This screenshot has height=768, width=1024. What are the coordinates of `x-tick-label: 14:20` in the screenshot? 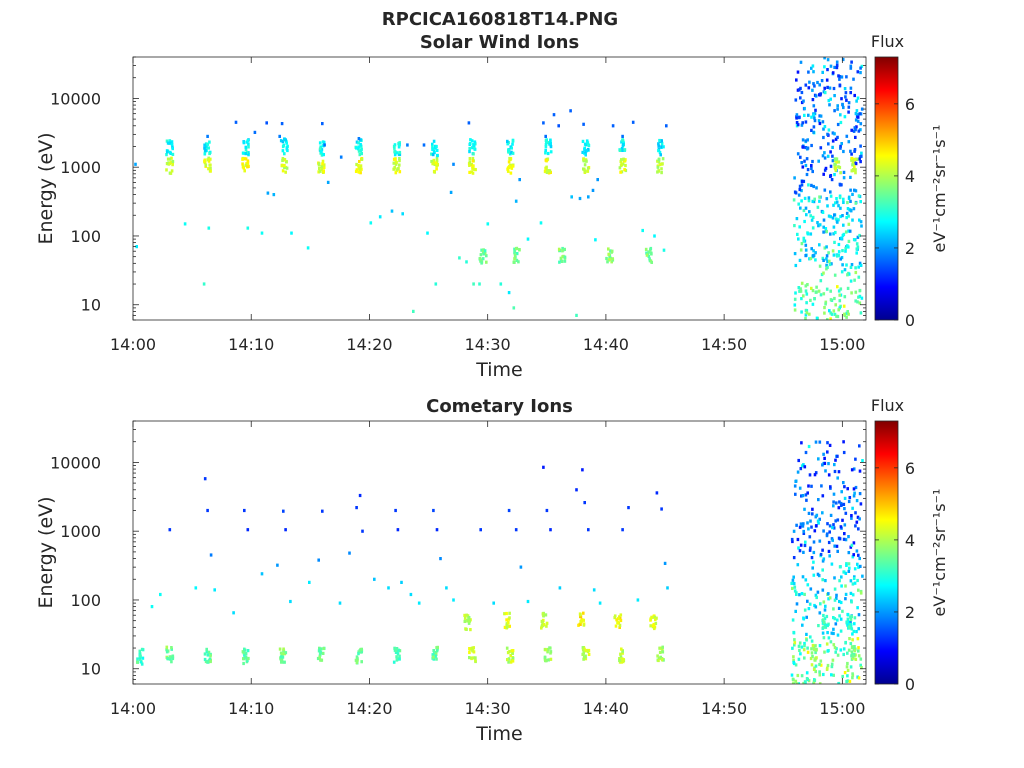 It's located at (369, 344).